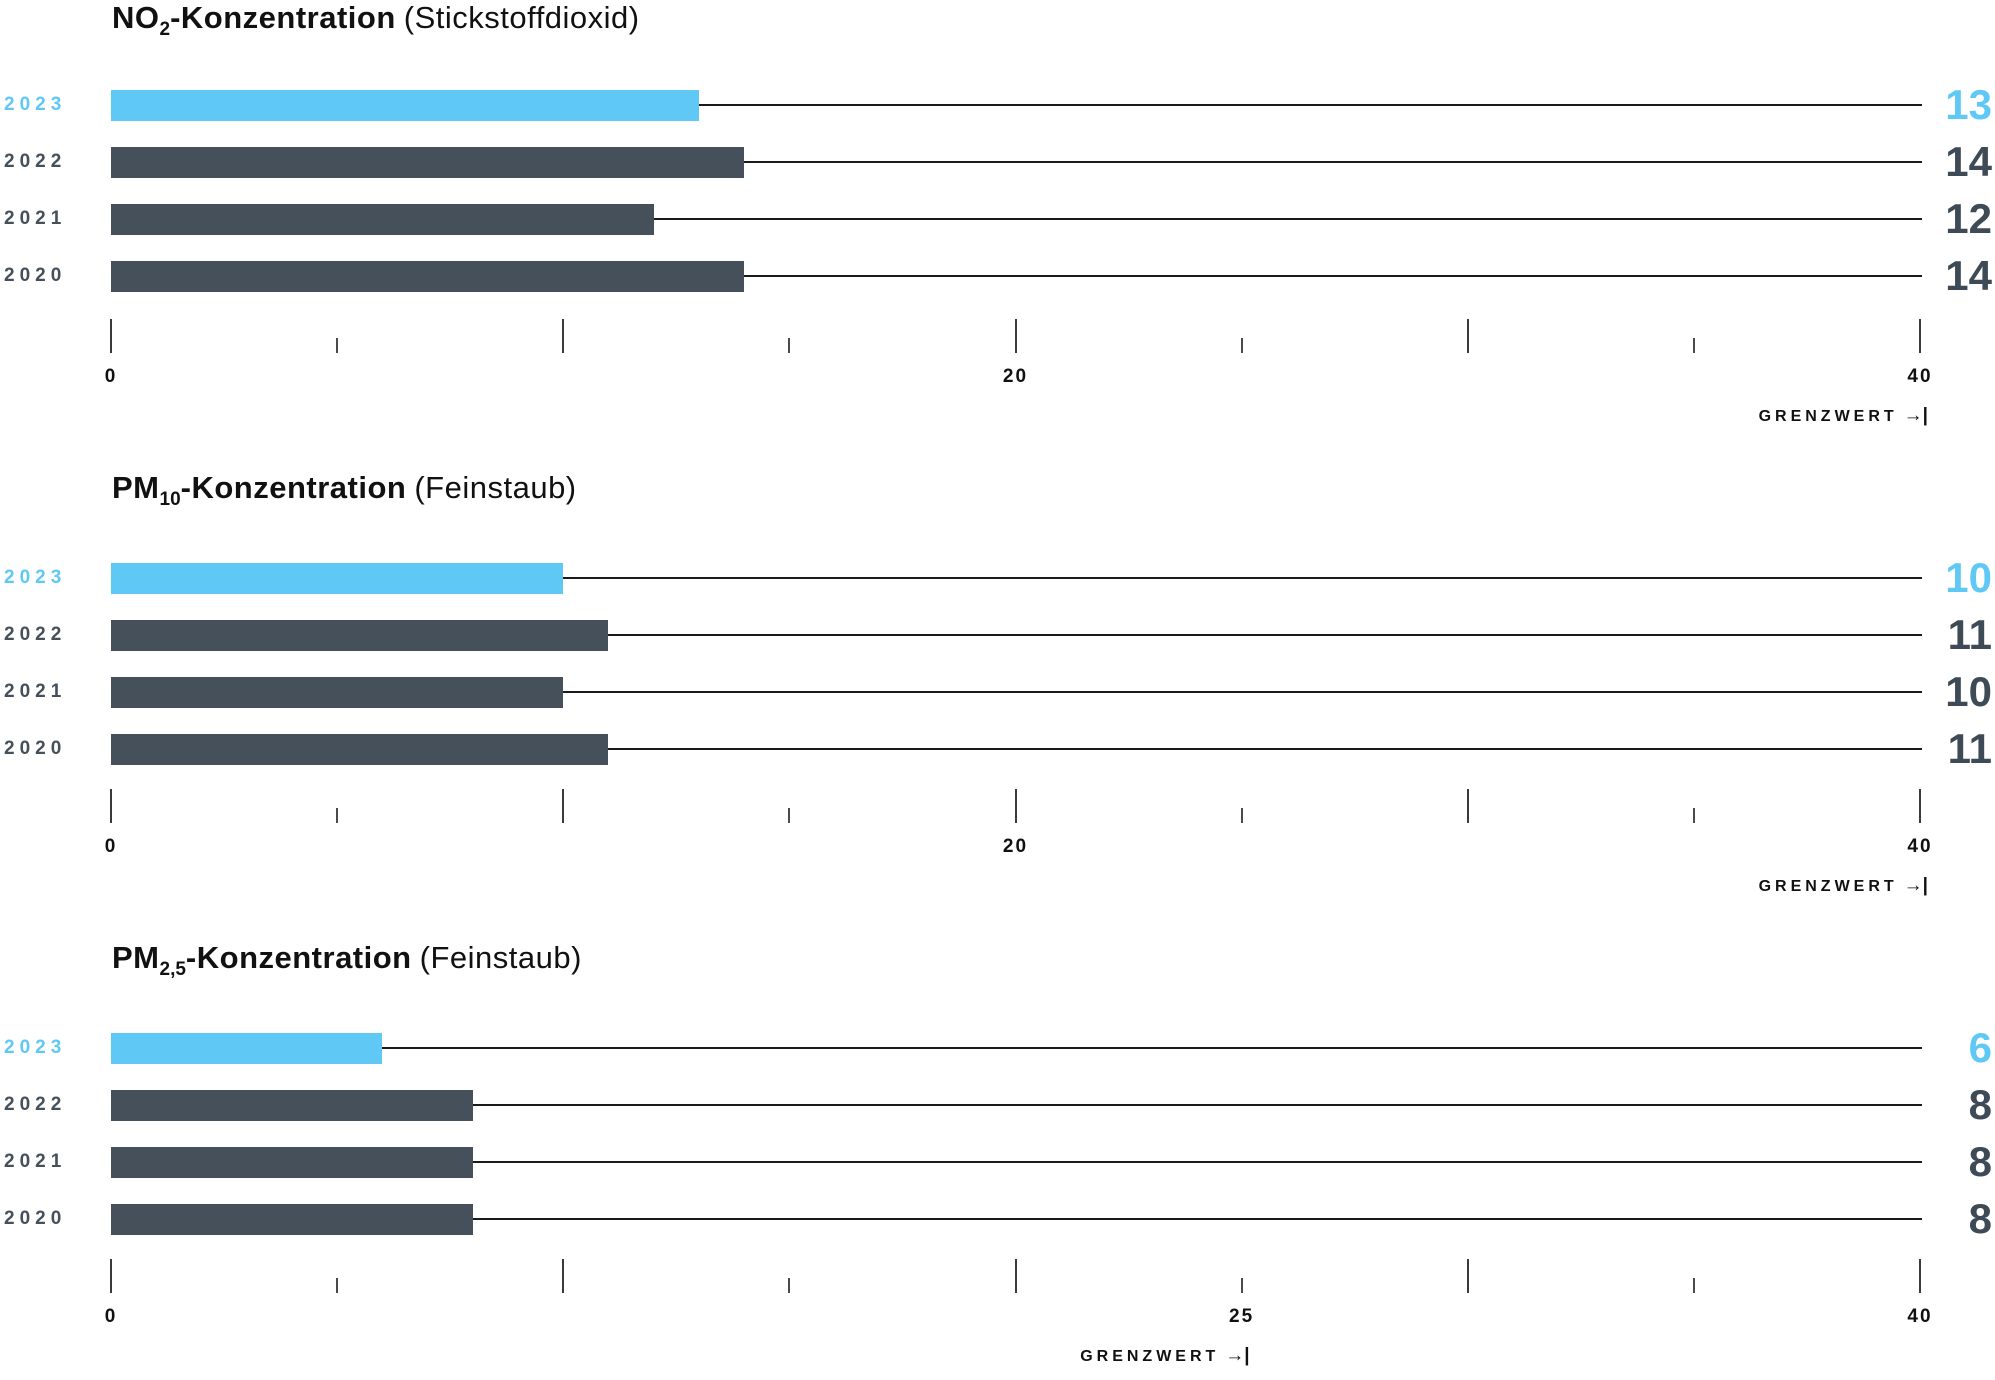  Describe the element at coordinates (1980, 1104) in the screenshot. I see `value-label-pm25-2022: 8` at that location.